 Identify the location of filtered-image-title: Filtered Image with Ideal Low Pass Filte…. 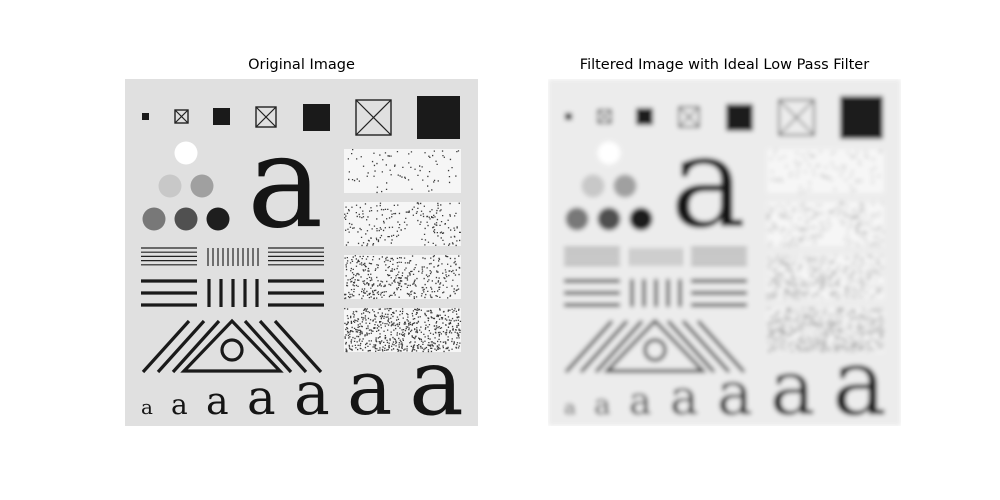
(724, 65).